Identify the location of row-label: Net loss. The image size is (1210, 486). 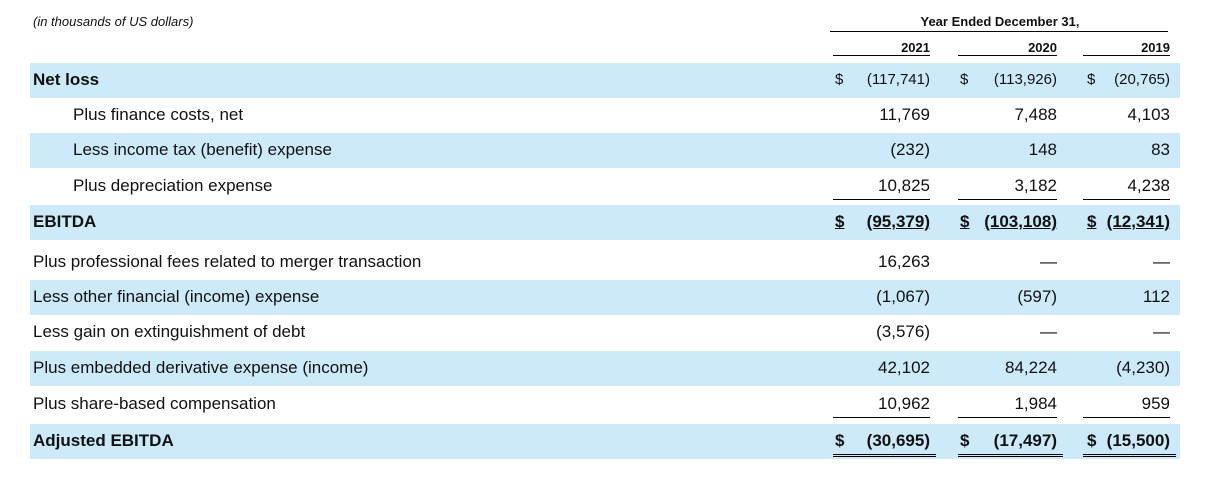
(66, 79).